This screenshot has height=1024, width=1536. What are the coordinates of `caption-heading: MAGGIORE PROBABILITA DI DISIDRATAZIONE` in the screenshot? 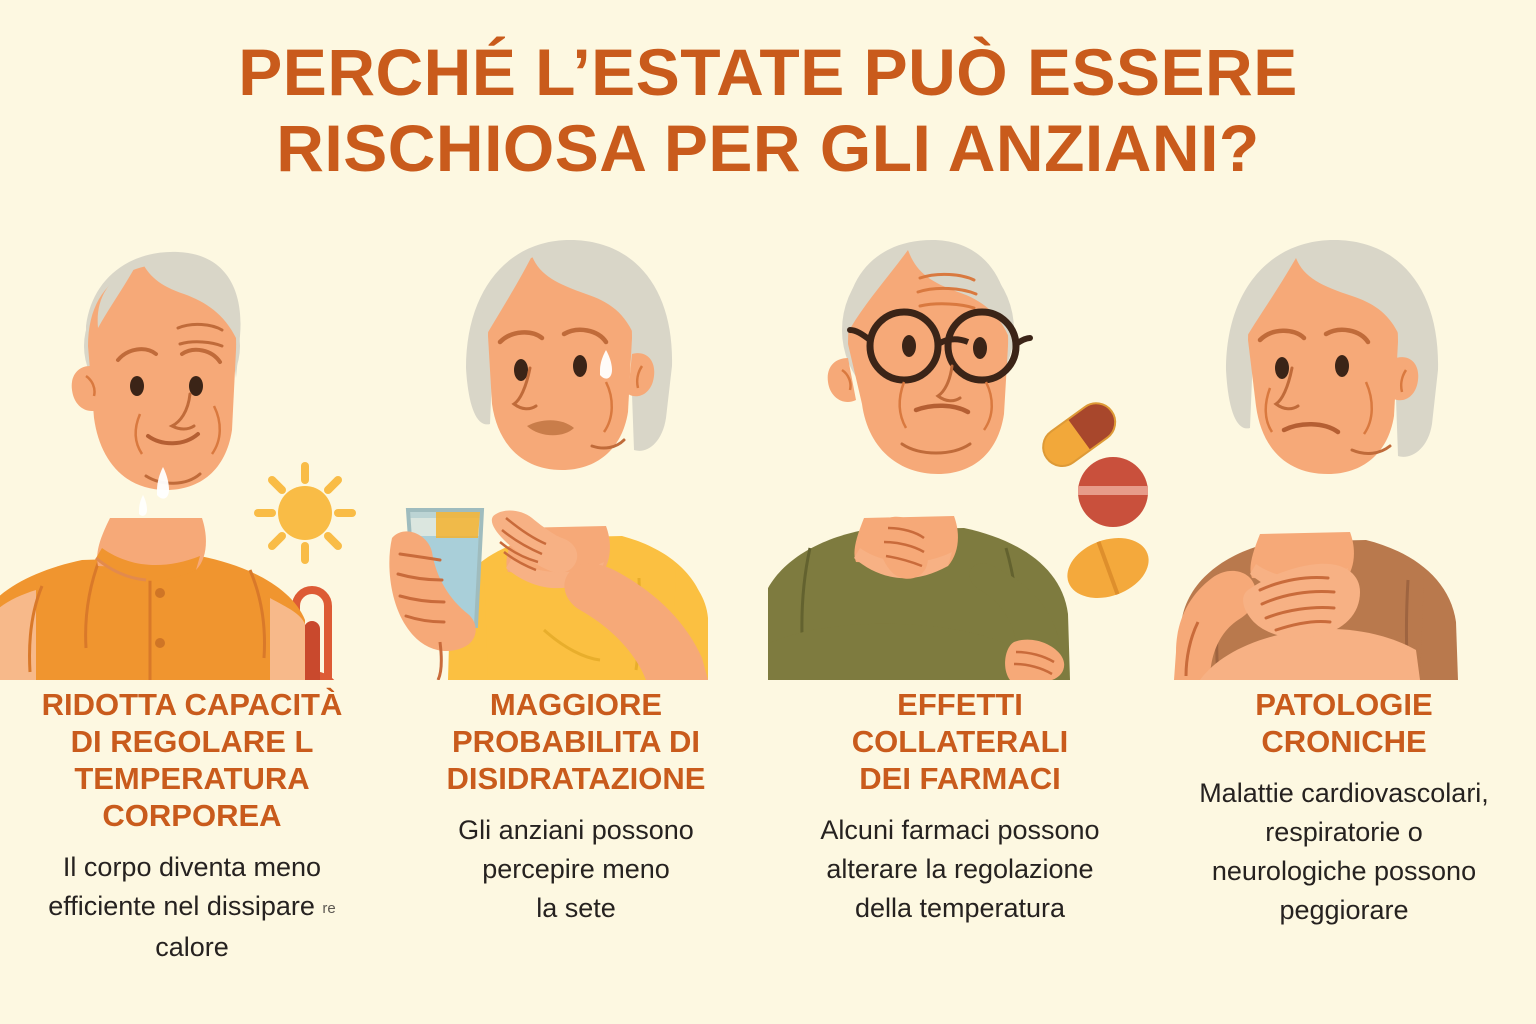 It's located at (576, 741).